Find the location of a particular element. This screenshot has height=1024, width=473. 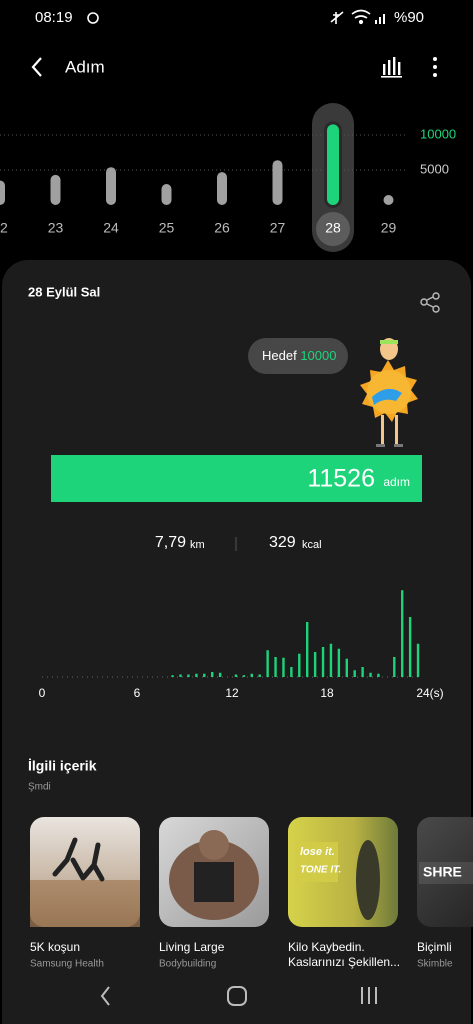

date: 28 Eylül Sal is located at coordinates (64, 291).